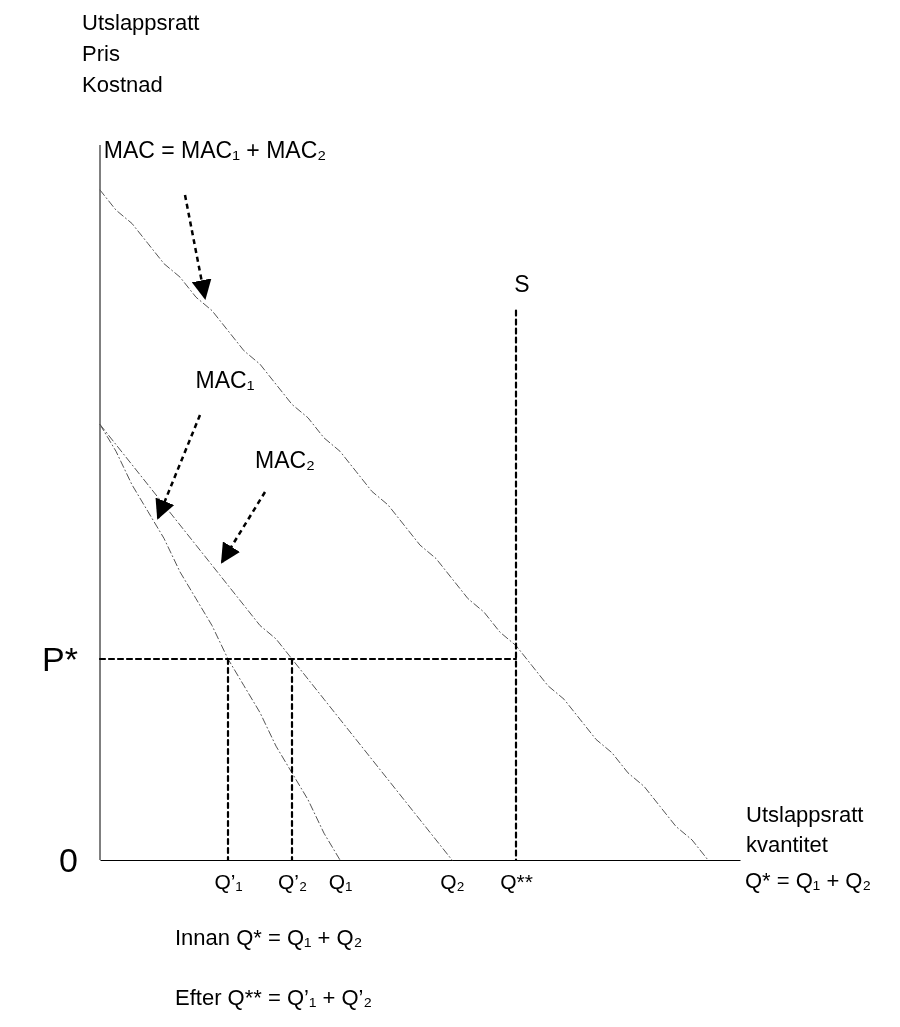  I want to click on annotation: MAC₂, so click(285, 460).